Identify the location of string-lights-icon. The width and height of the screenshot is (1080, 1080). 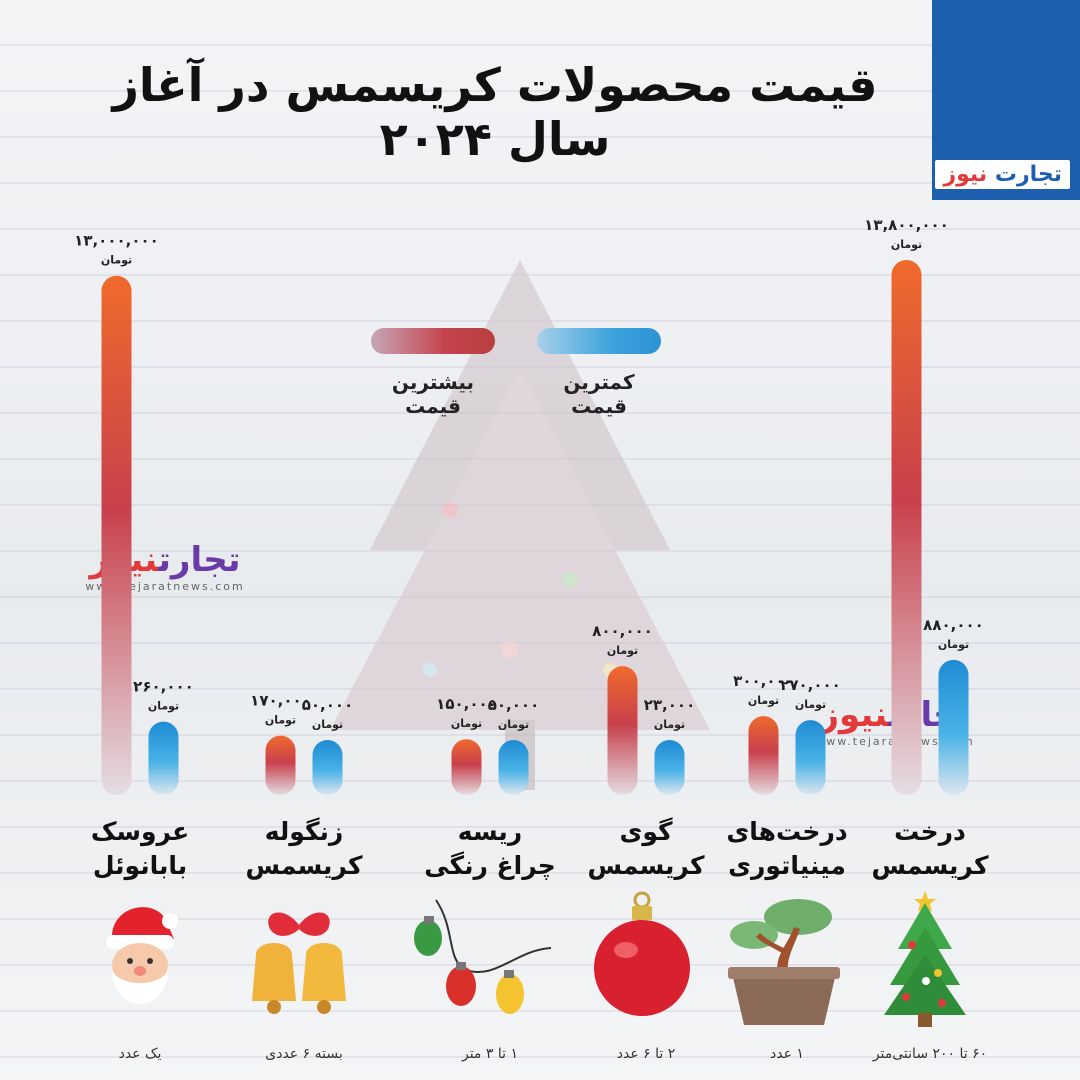
(483, 956).